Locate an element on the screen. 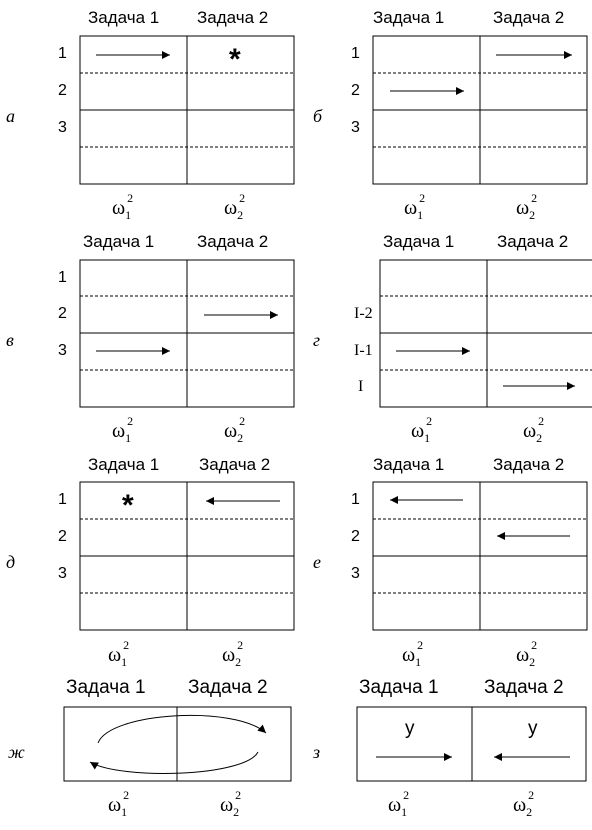 Image resolution: width=592 pixels, height=830 pixels. panel-label: г is located at coordinates (317, 340).